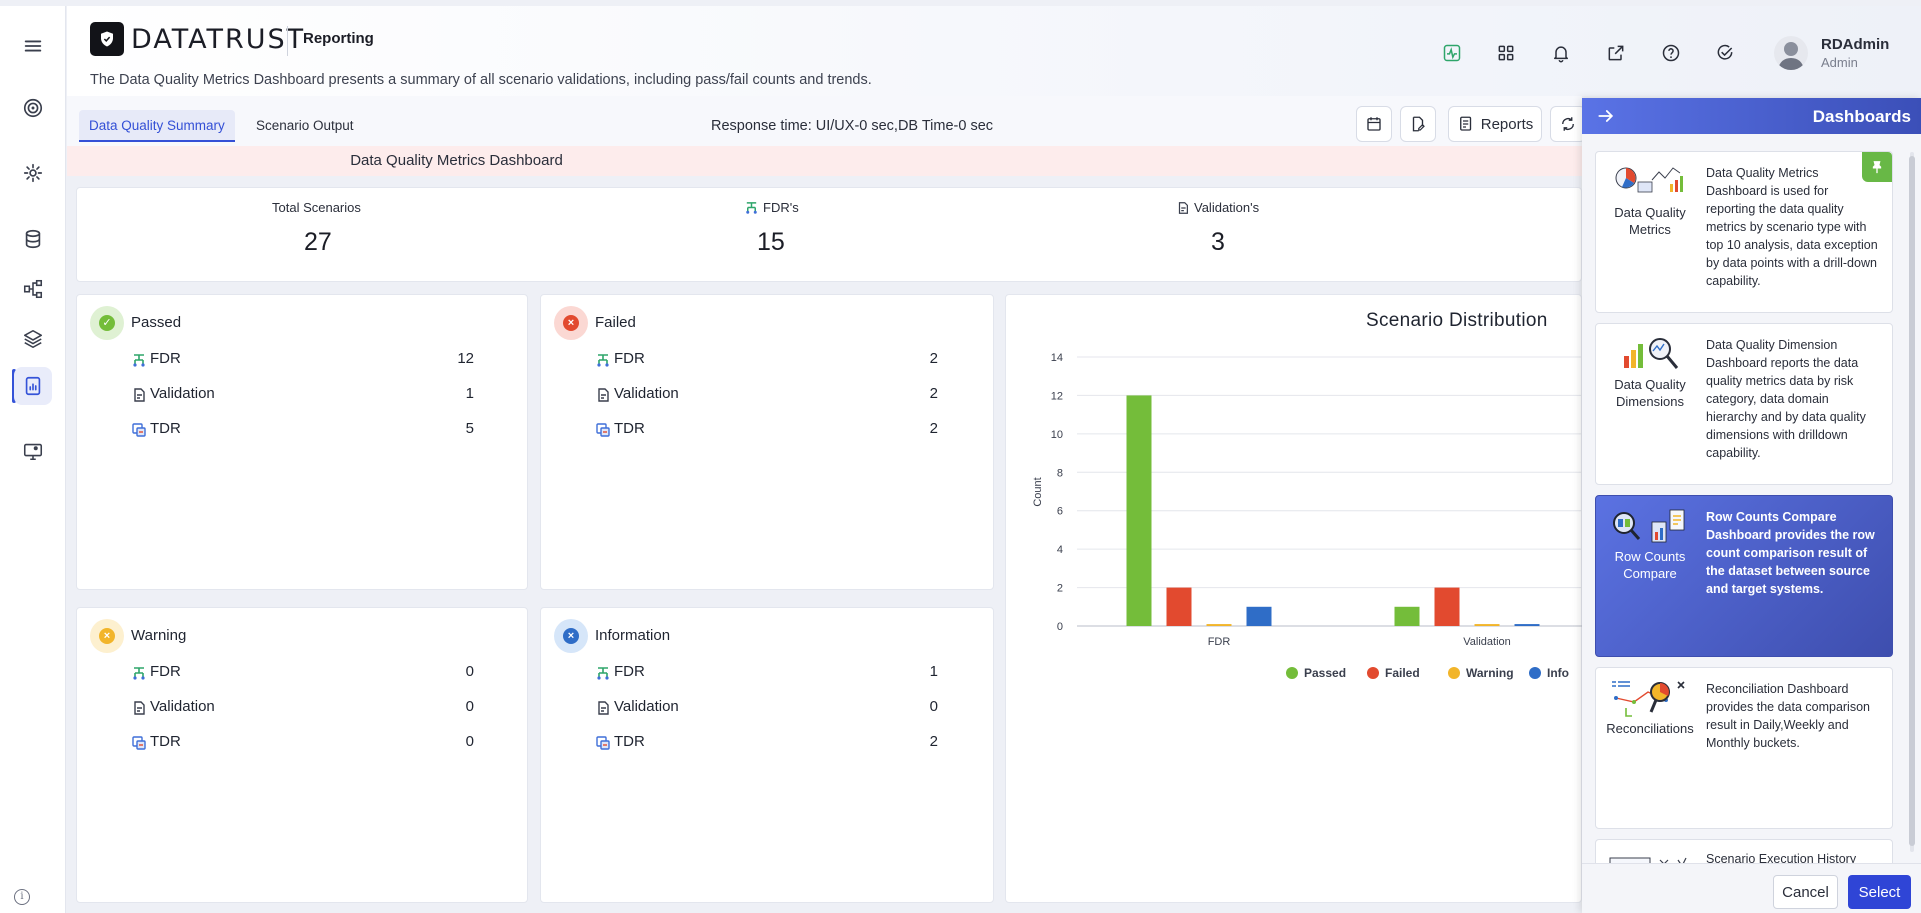 Image resolution: width=1921 pixels, height=913 pixels. I want to click on help-icon, so click(1671, 53).